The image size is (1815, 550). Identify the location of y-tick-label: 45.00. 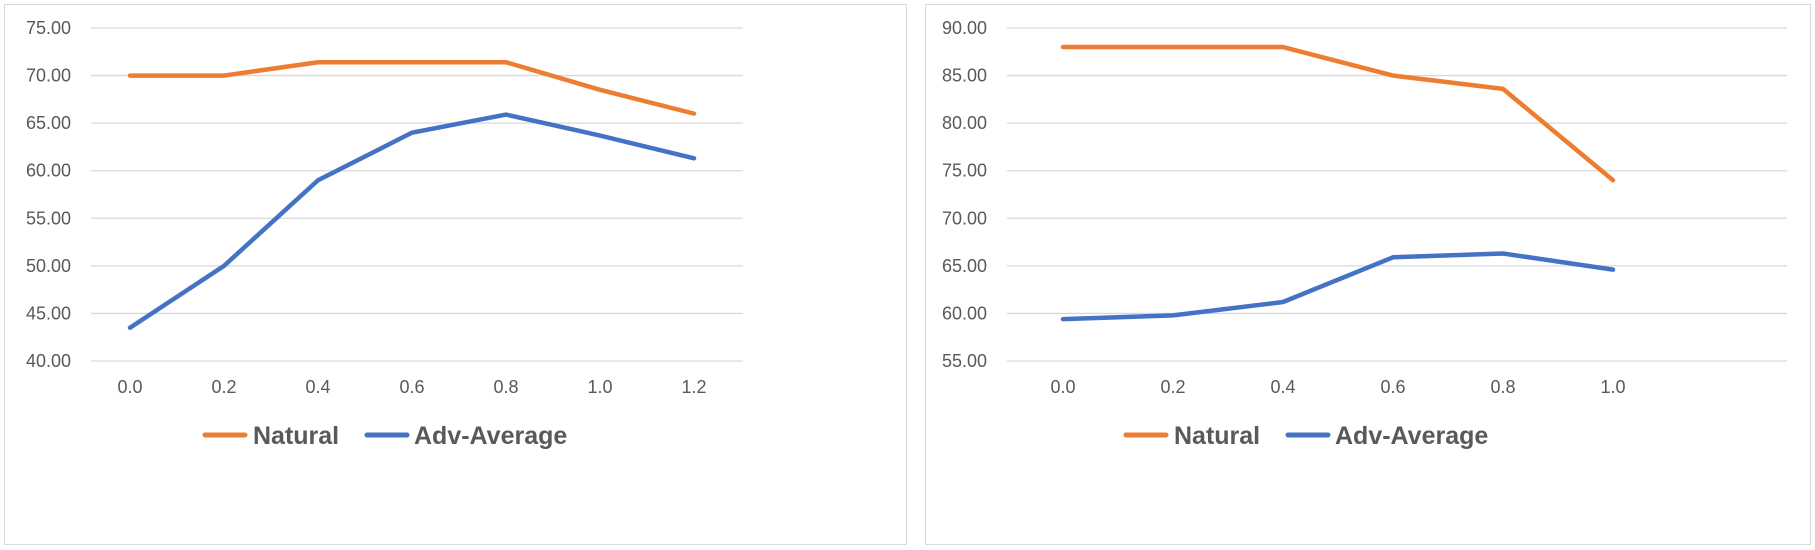
(48, 313).